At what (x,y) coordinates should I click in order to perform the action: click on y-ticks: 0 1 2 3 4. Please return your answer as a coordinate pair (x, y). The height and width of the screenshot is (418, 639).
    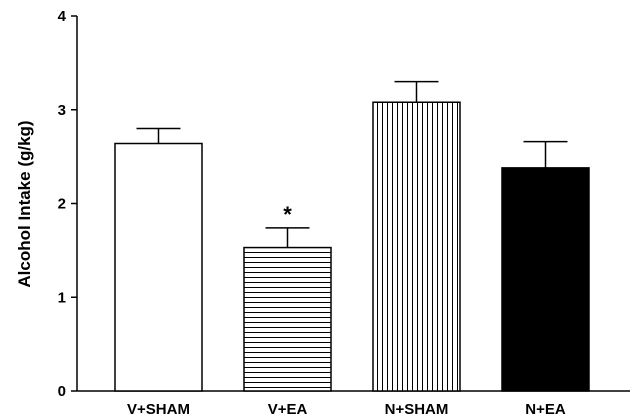
    Looking at the image, I should click on (67, 204).